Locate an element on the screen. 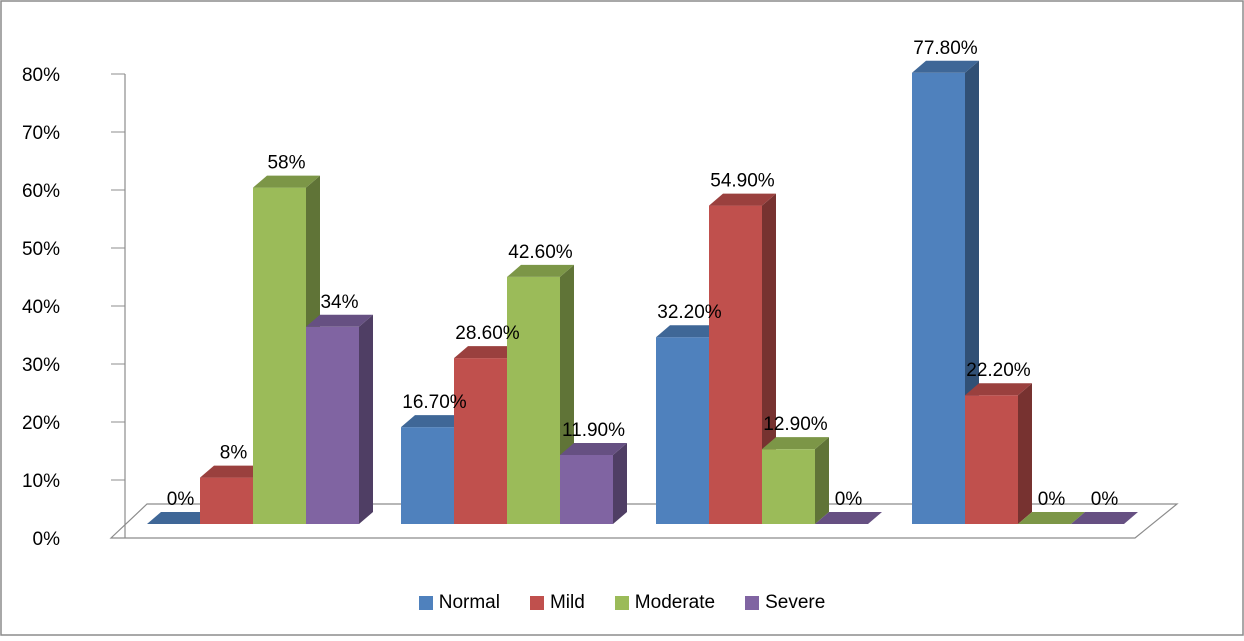 This screenshot has width=1244, height=641. y-tick-label: 10% is located at coordinates (41, 481).